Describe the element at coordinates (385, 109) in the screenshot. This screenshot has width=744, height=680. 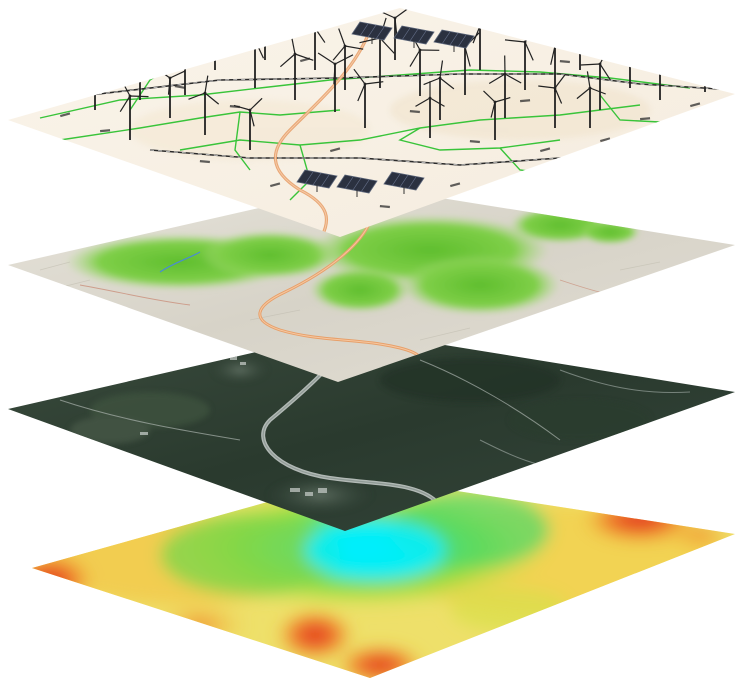
I see `solar-panel-group` at that location.